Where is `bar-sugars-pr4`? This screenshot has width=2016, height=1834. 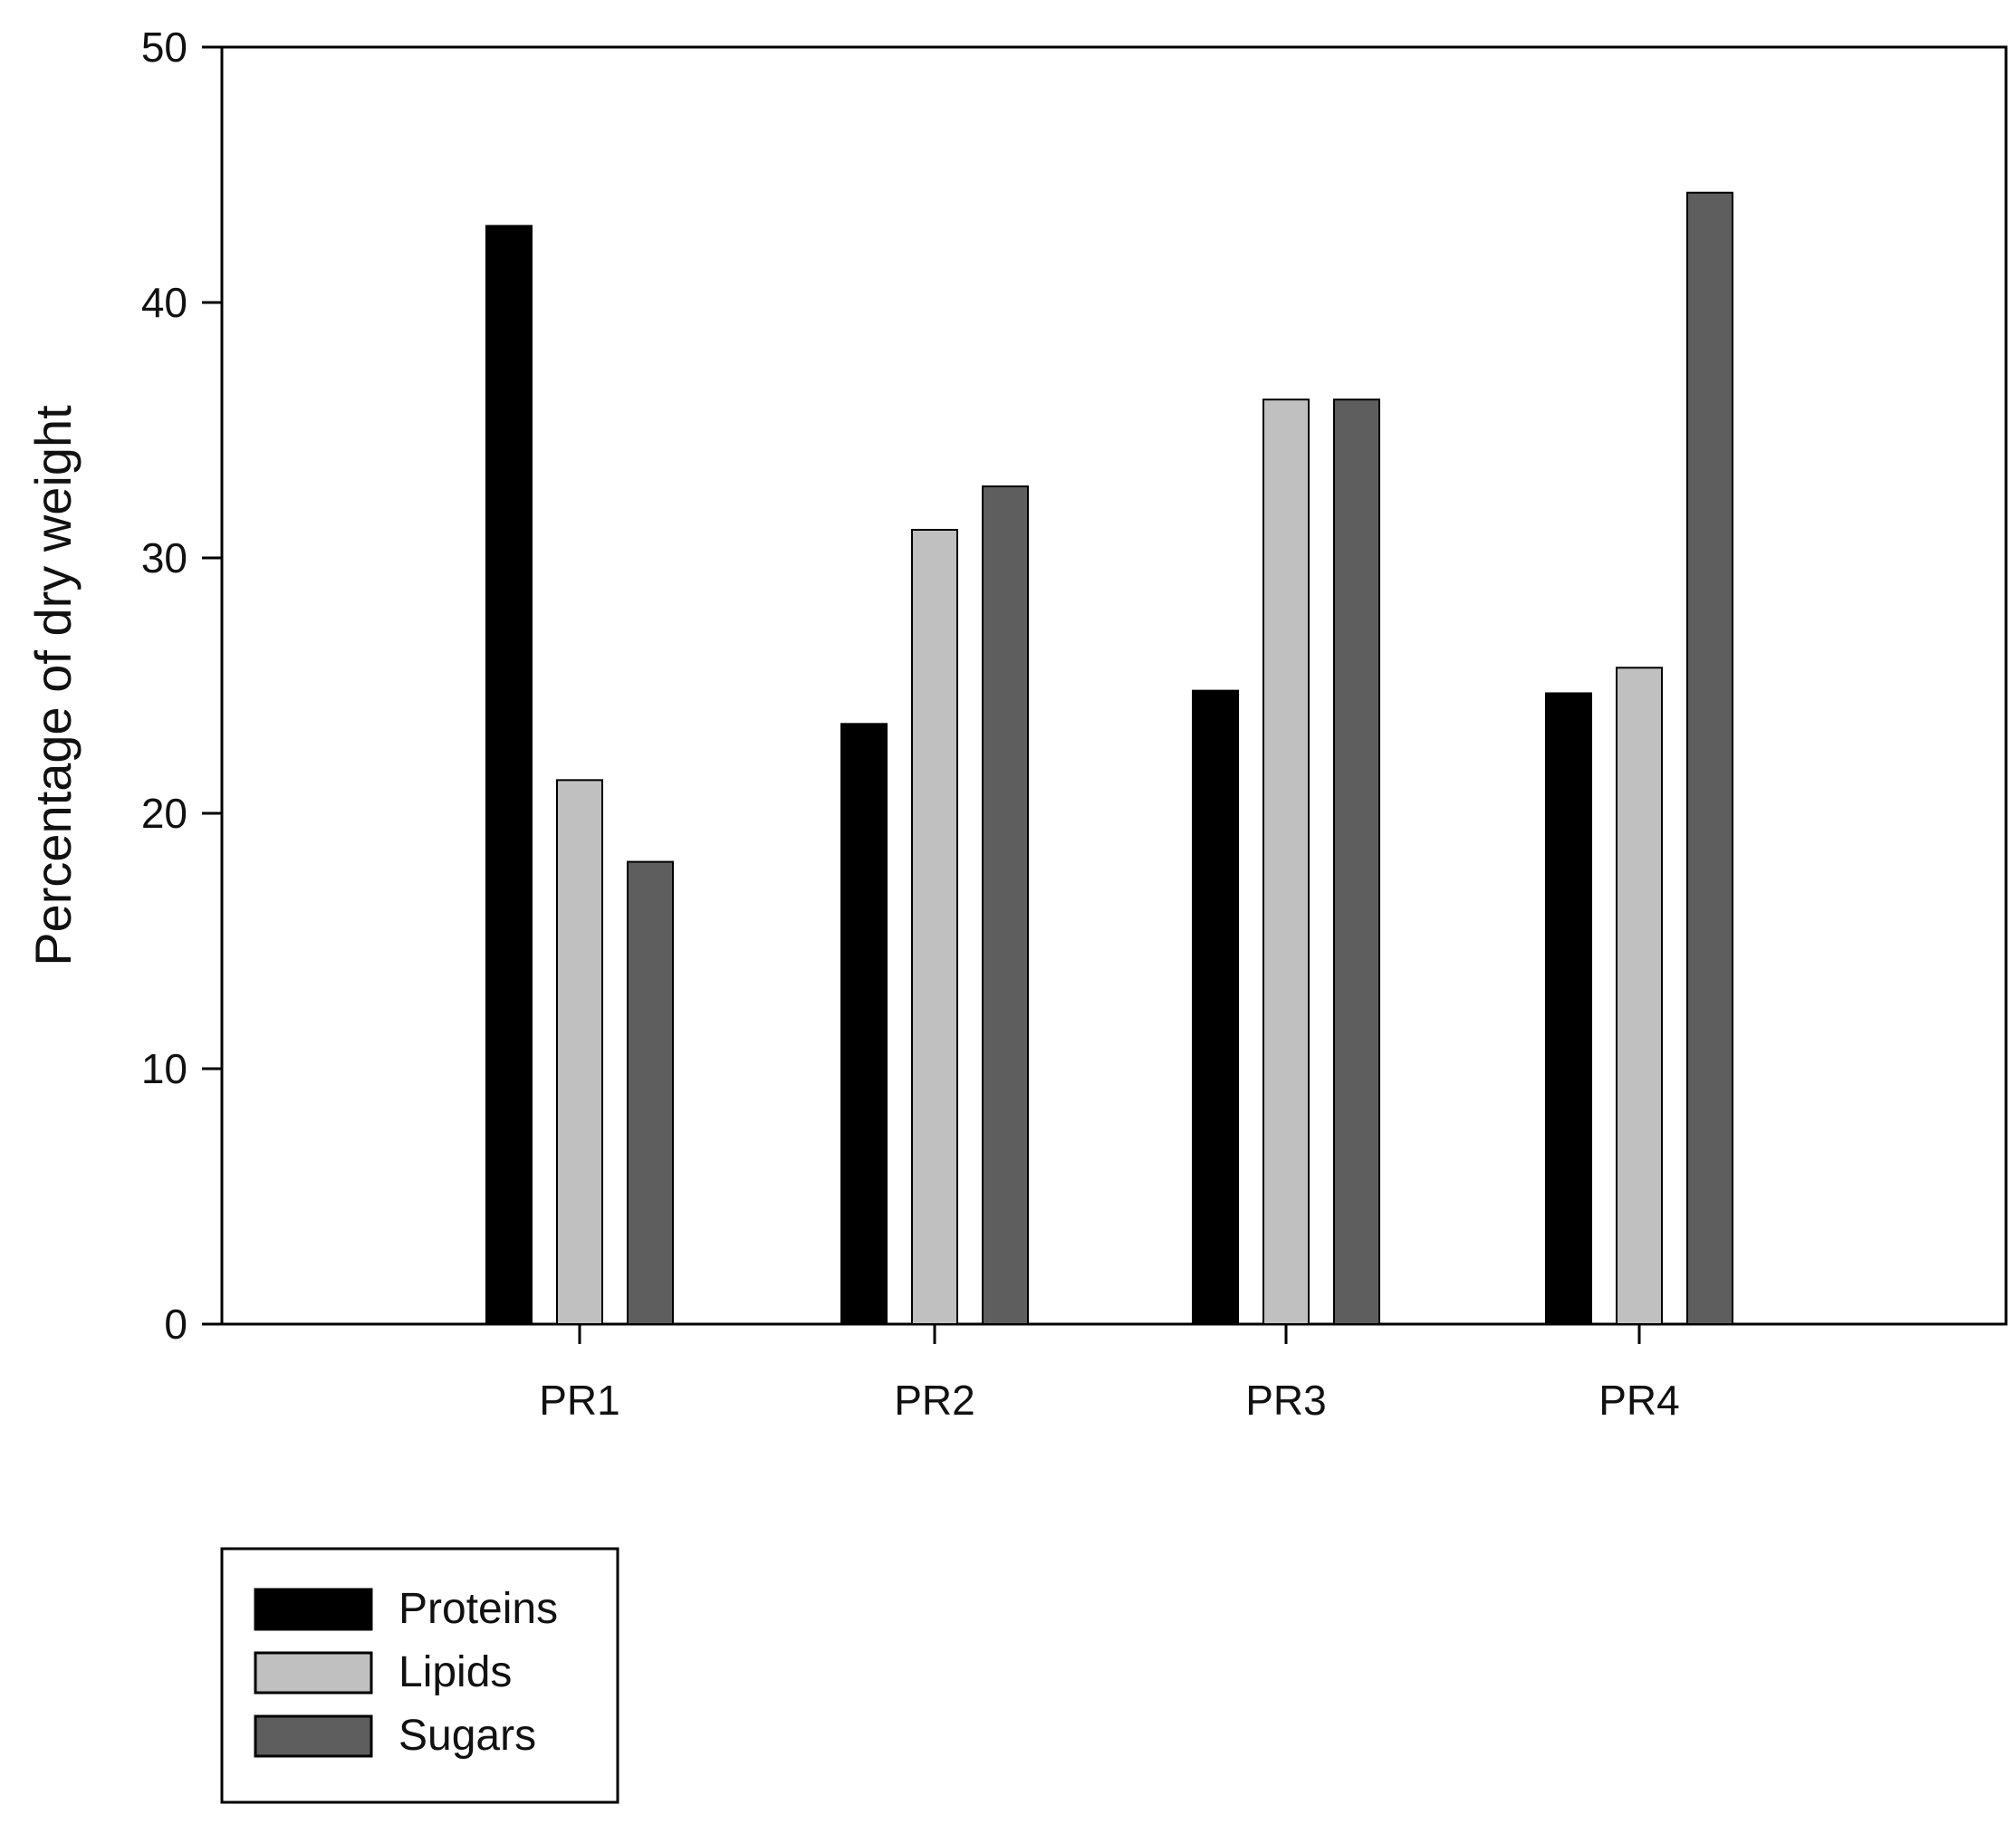 bar-sugars-pr4 is located at coordinates (1709, 759).